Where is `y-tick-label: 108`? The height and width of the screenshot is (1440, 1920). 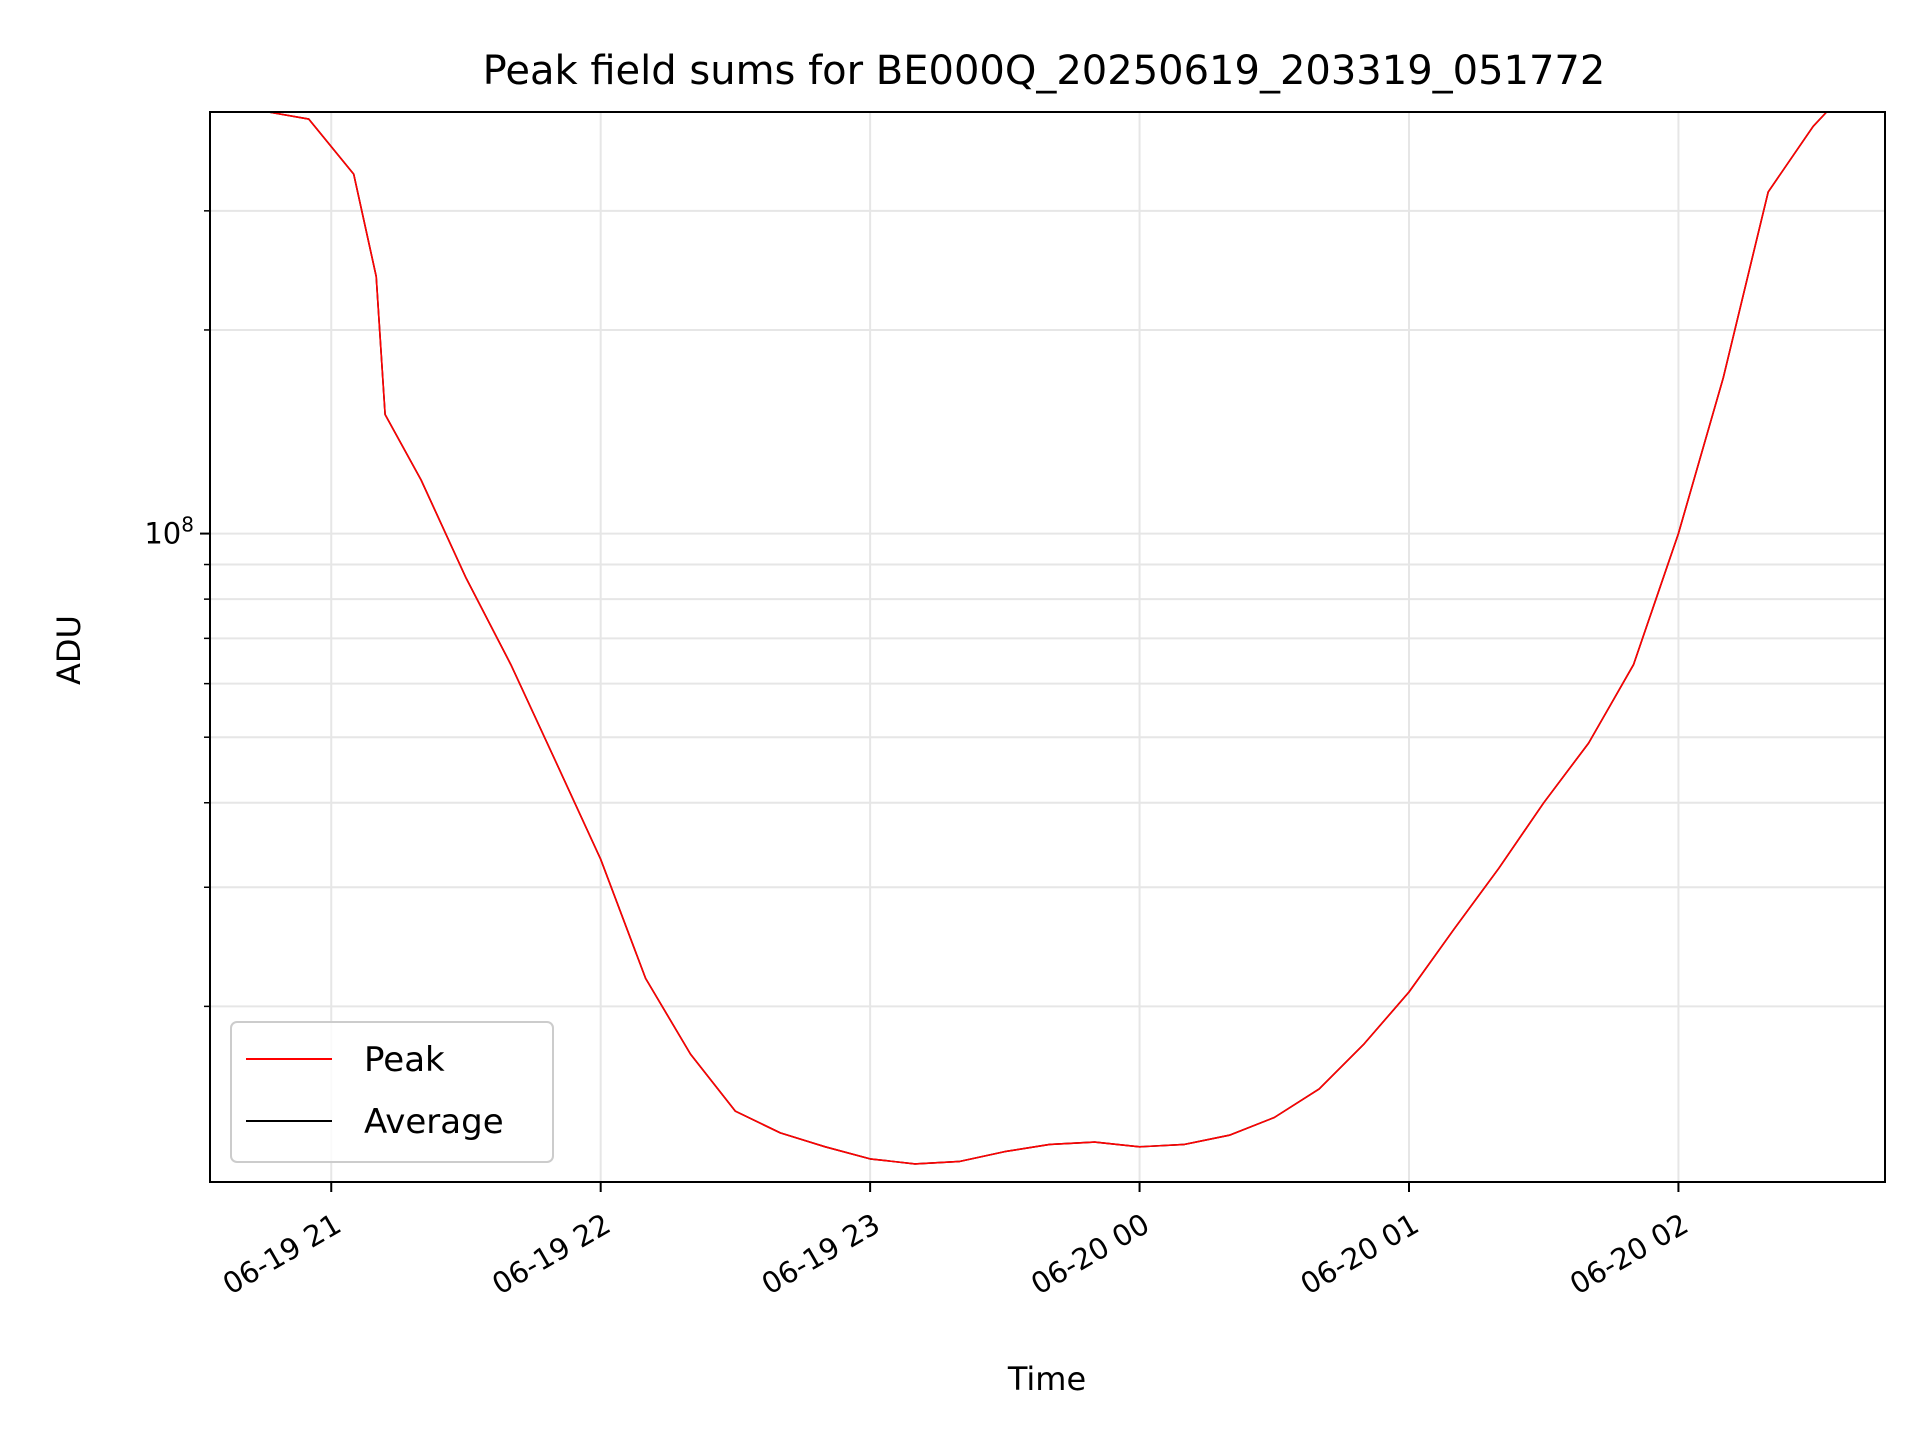 y-tick-label: 108 is located at coordinates (169, 532).